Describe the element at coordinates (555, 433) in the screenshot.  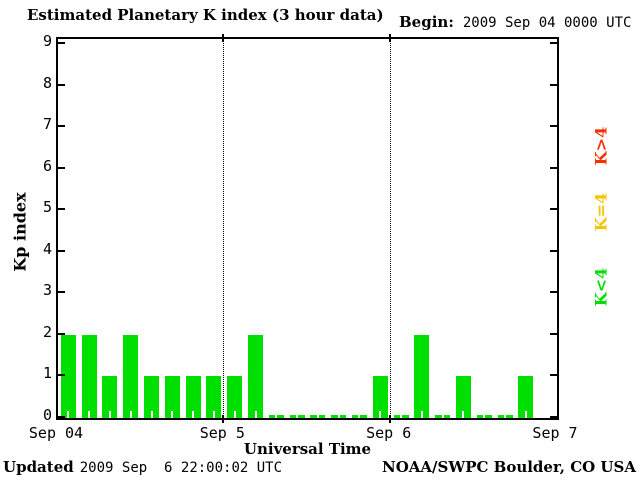
I see `x-axis-tick-label: Sep 7` at that location.